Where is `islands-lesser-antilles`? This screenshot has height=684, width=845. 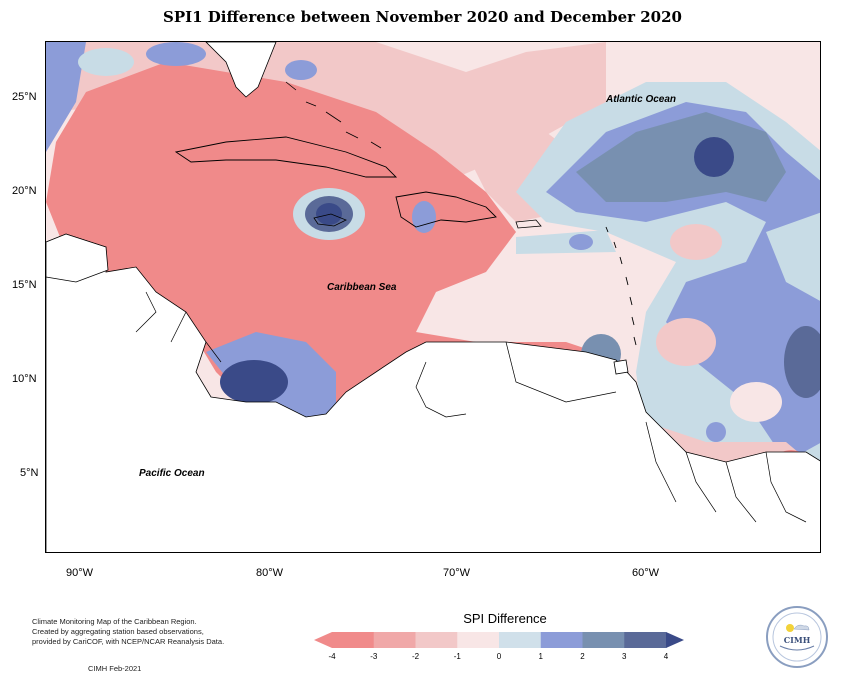
islands-lesser-antilles is located at coordinates (621, 286).